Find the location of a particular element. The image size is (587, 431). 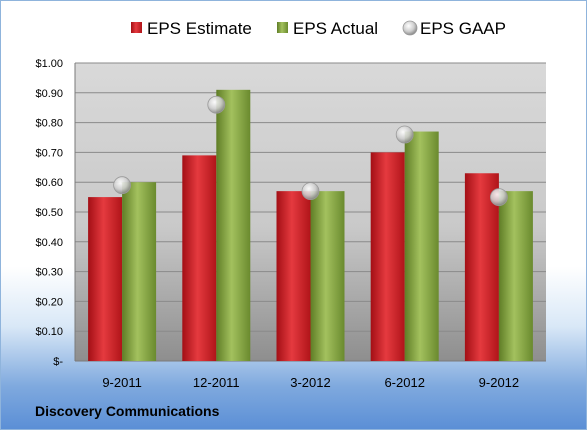

y-tick-label: $0.80 is located at coordinates (49, 124).